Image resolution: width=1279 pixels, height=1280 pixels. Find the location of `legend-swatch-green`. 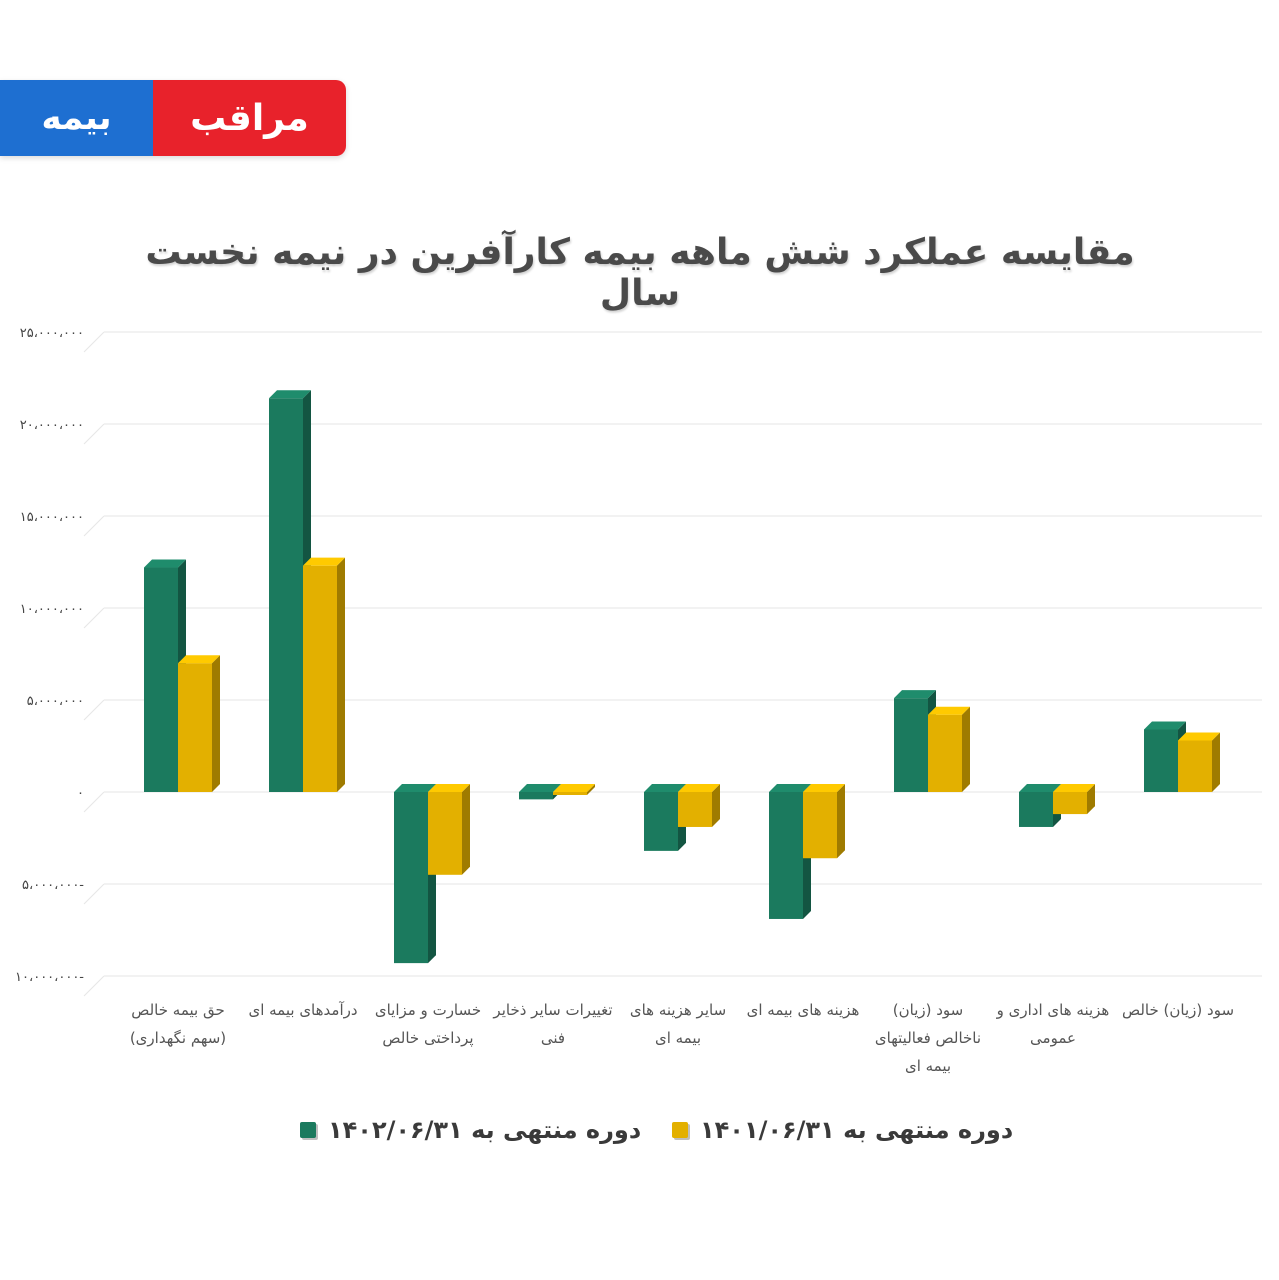

legend-swatch-green is located at coordinates (308, 1130).